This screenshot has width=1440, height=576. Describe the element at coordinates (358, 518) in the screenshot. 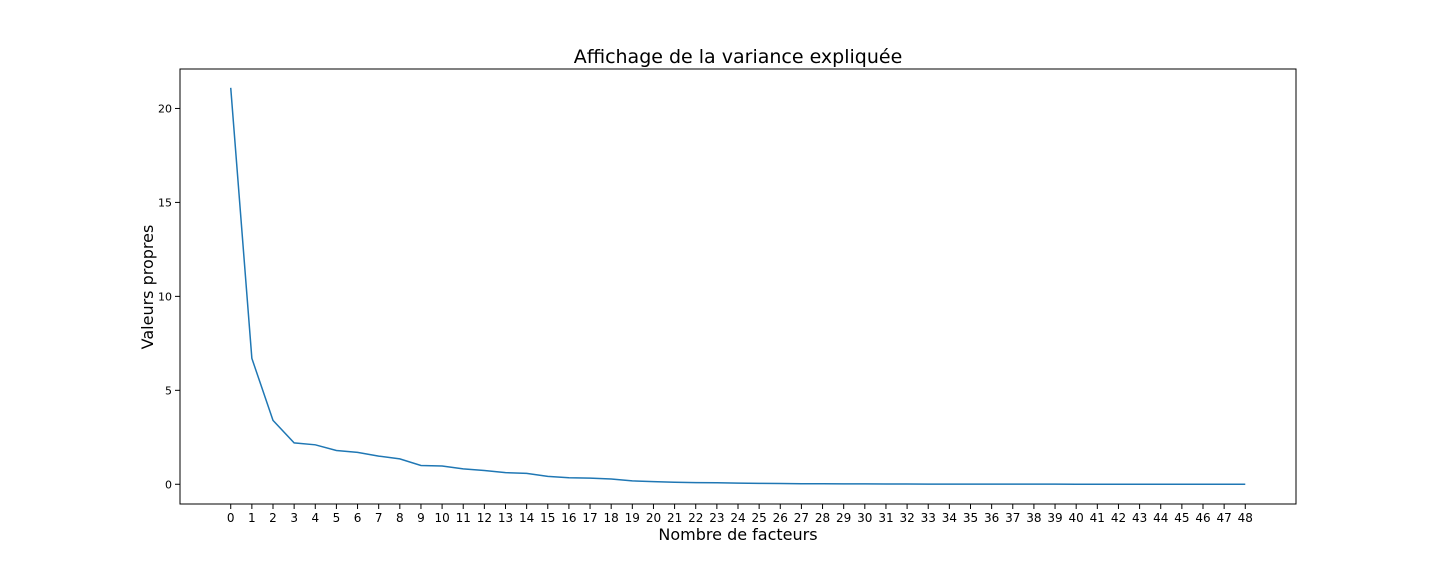

I see `x-tick-label: 6` at that location.